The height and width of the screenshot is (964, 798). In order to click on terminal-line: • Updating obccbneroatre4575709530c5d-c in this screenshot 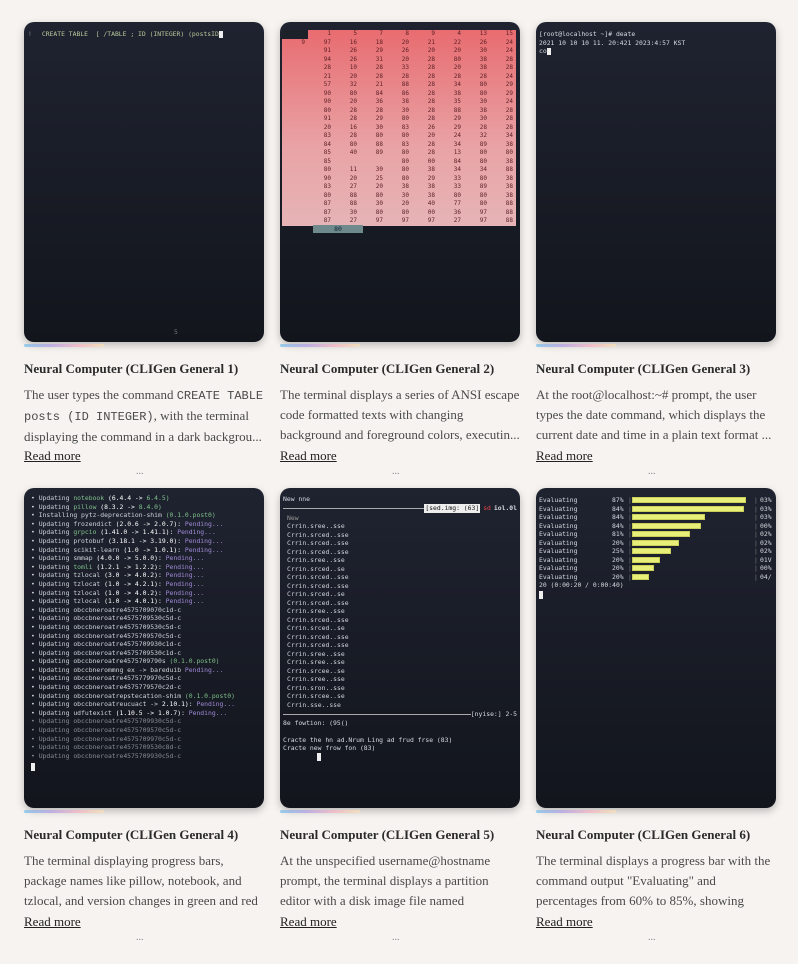, I will do `click(106, 626)`.